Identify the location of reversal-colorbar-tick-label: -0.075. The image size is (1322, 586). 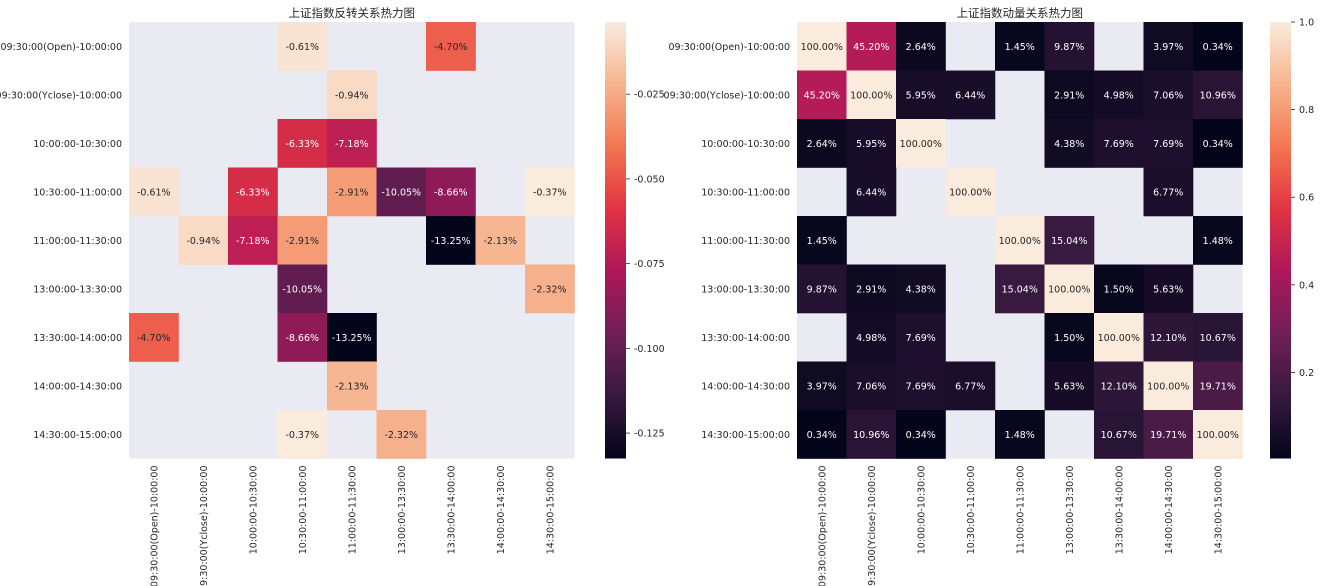
(649, 264).